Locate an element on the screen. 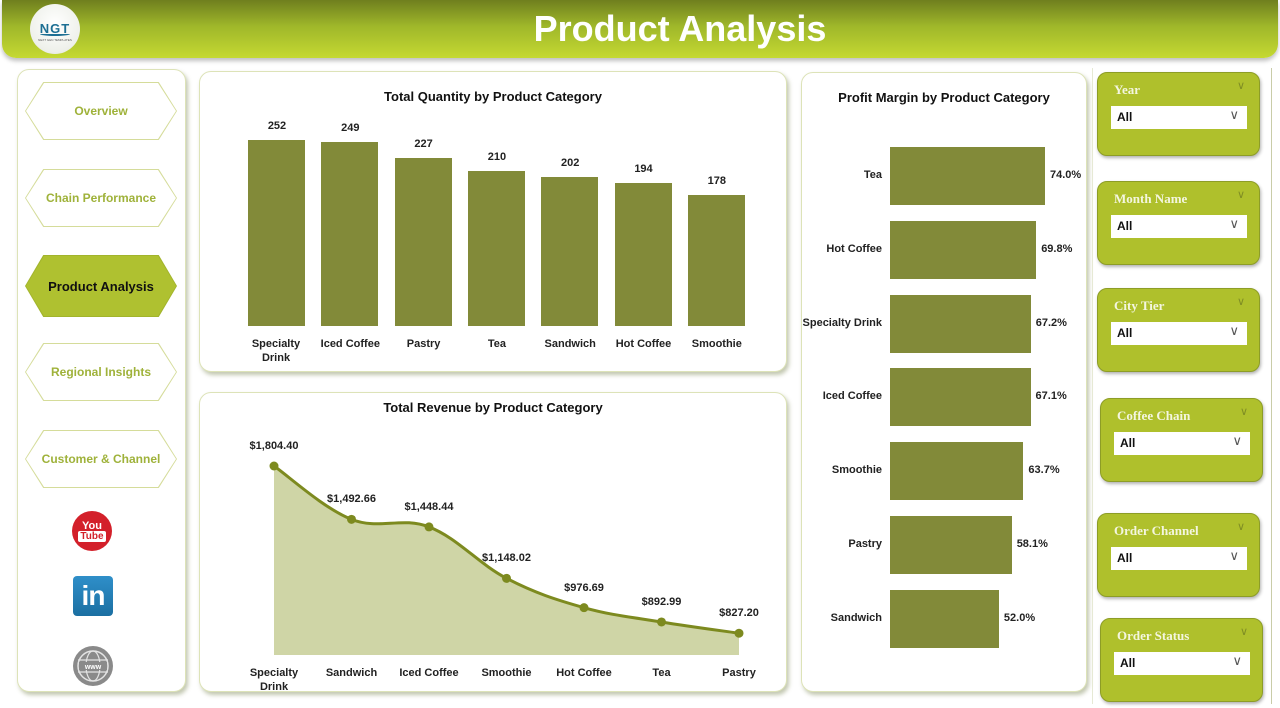  data-label: 74.0% is located at coordinates (1066, 175).